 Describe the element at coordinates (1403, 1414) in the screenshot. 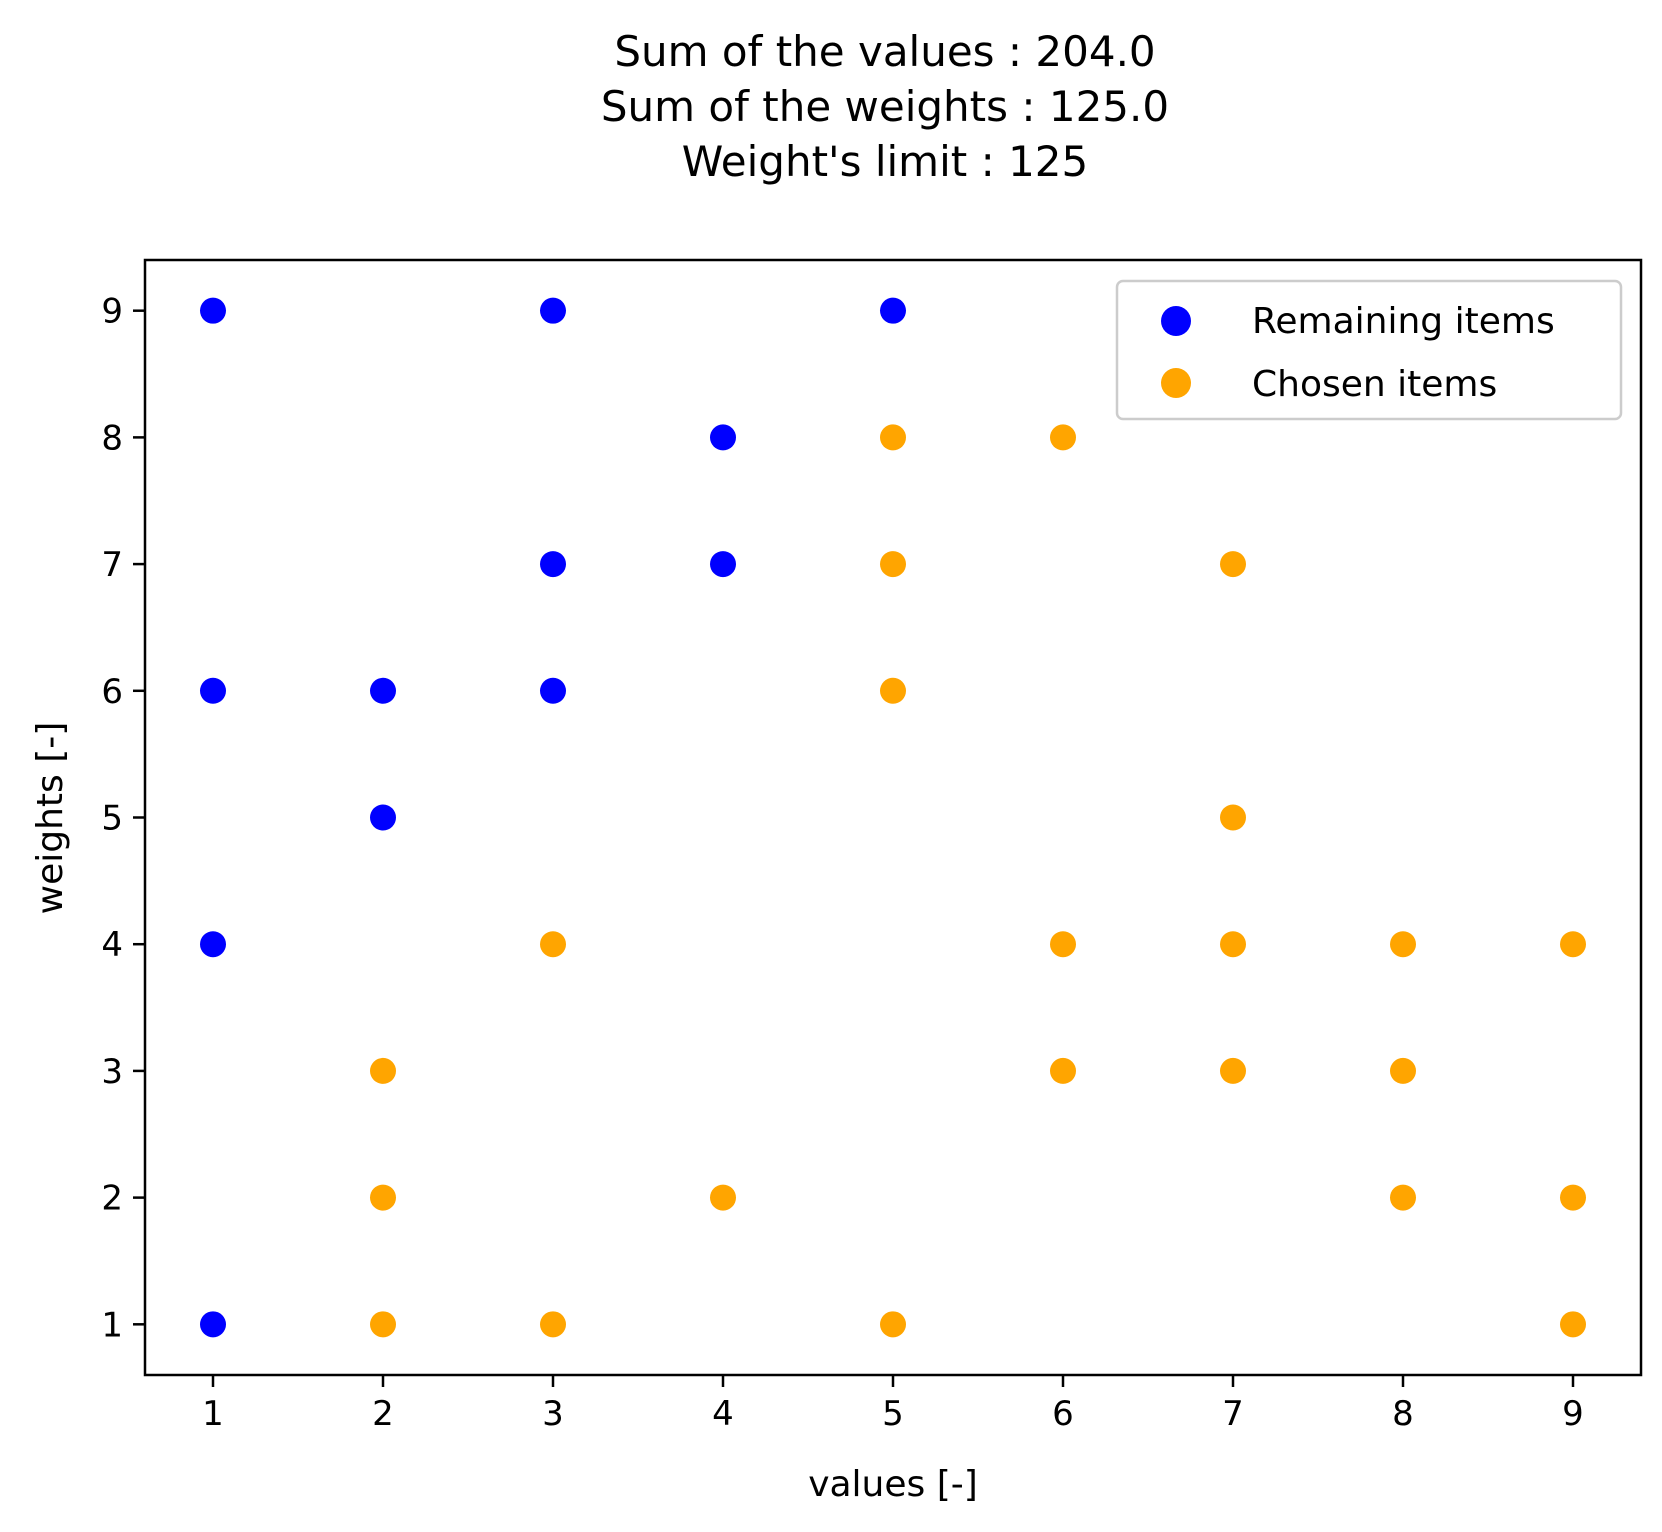

I see `x-tick-label: 8` at that location.